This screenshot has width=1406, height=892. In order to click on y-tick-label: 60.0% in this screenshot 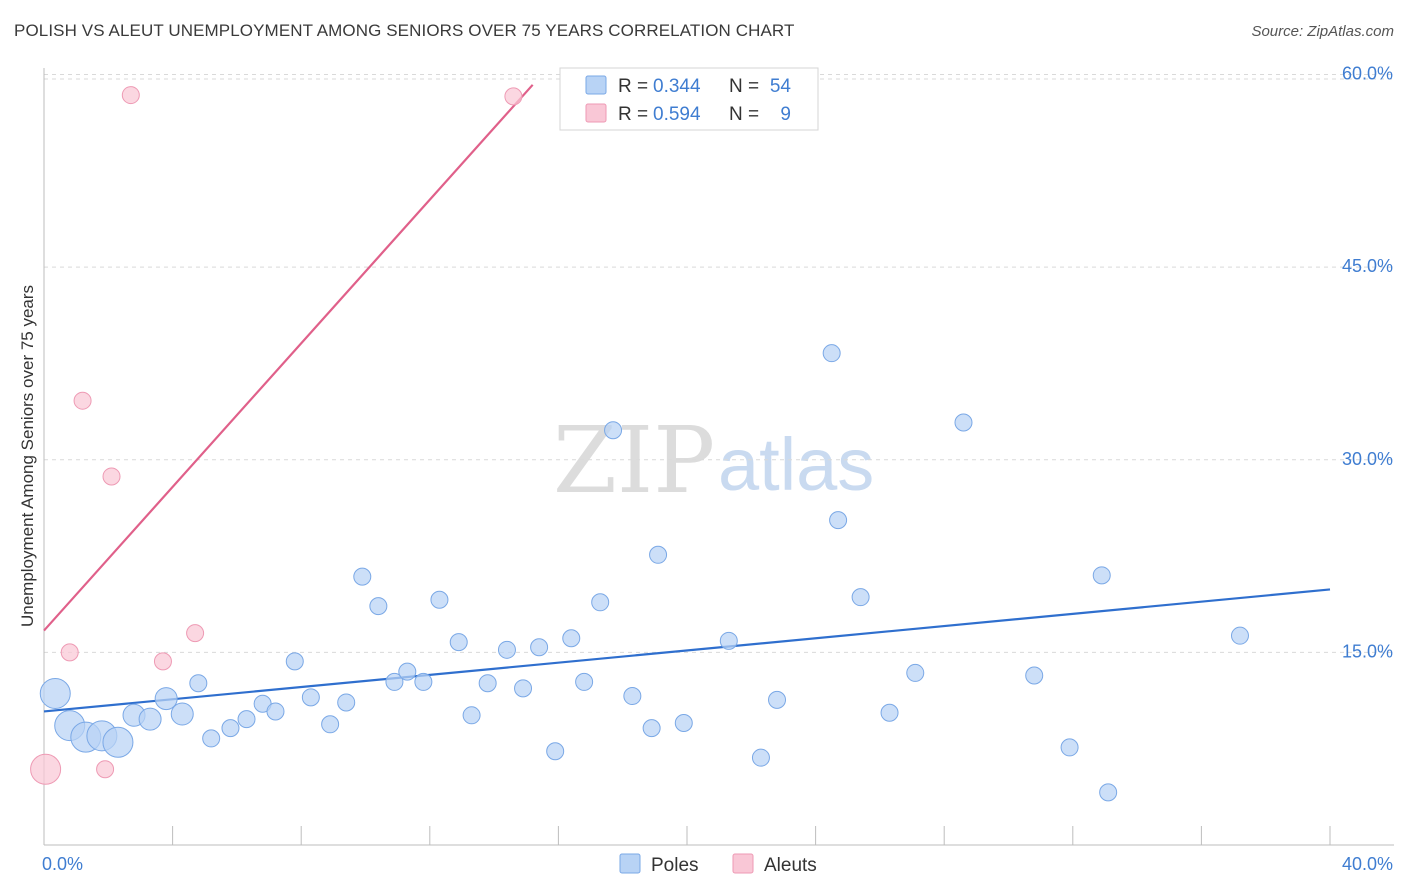, I will do `click(1367, 74)`.